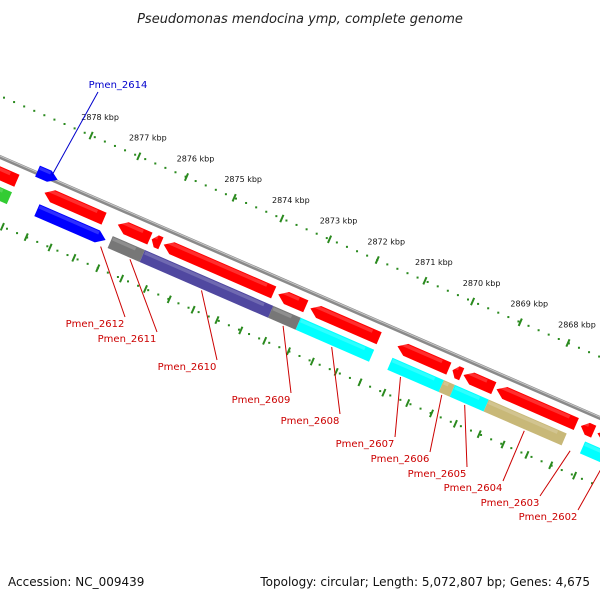  Describe the element at coordinates (148, 138) in the screenshot. I see `tick-label: 2877 kbp` at that location.